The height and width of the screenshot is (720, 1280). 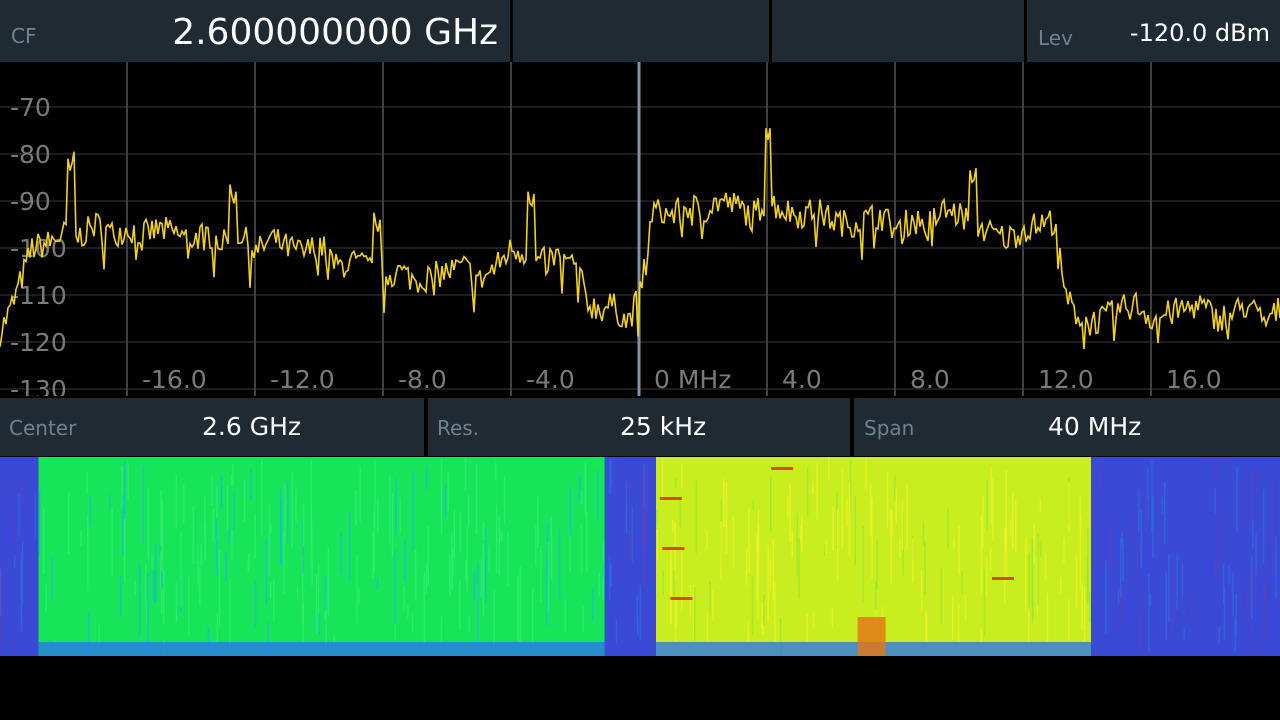 What do you see at coordinates (1153, 31) in the screenshot?
I see `lev-field: Lev -120.0 dBm` at bounding box center [1153, 31].